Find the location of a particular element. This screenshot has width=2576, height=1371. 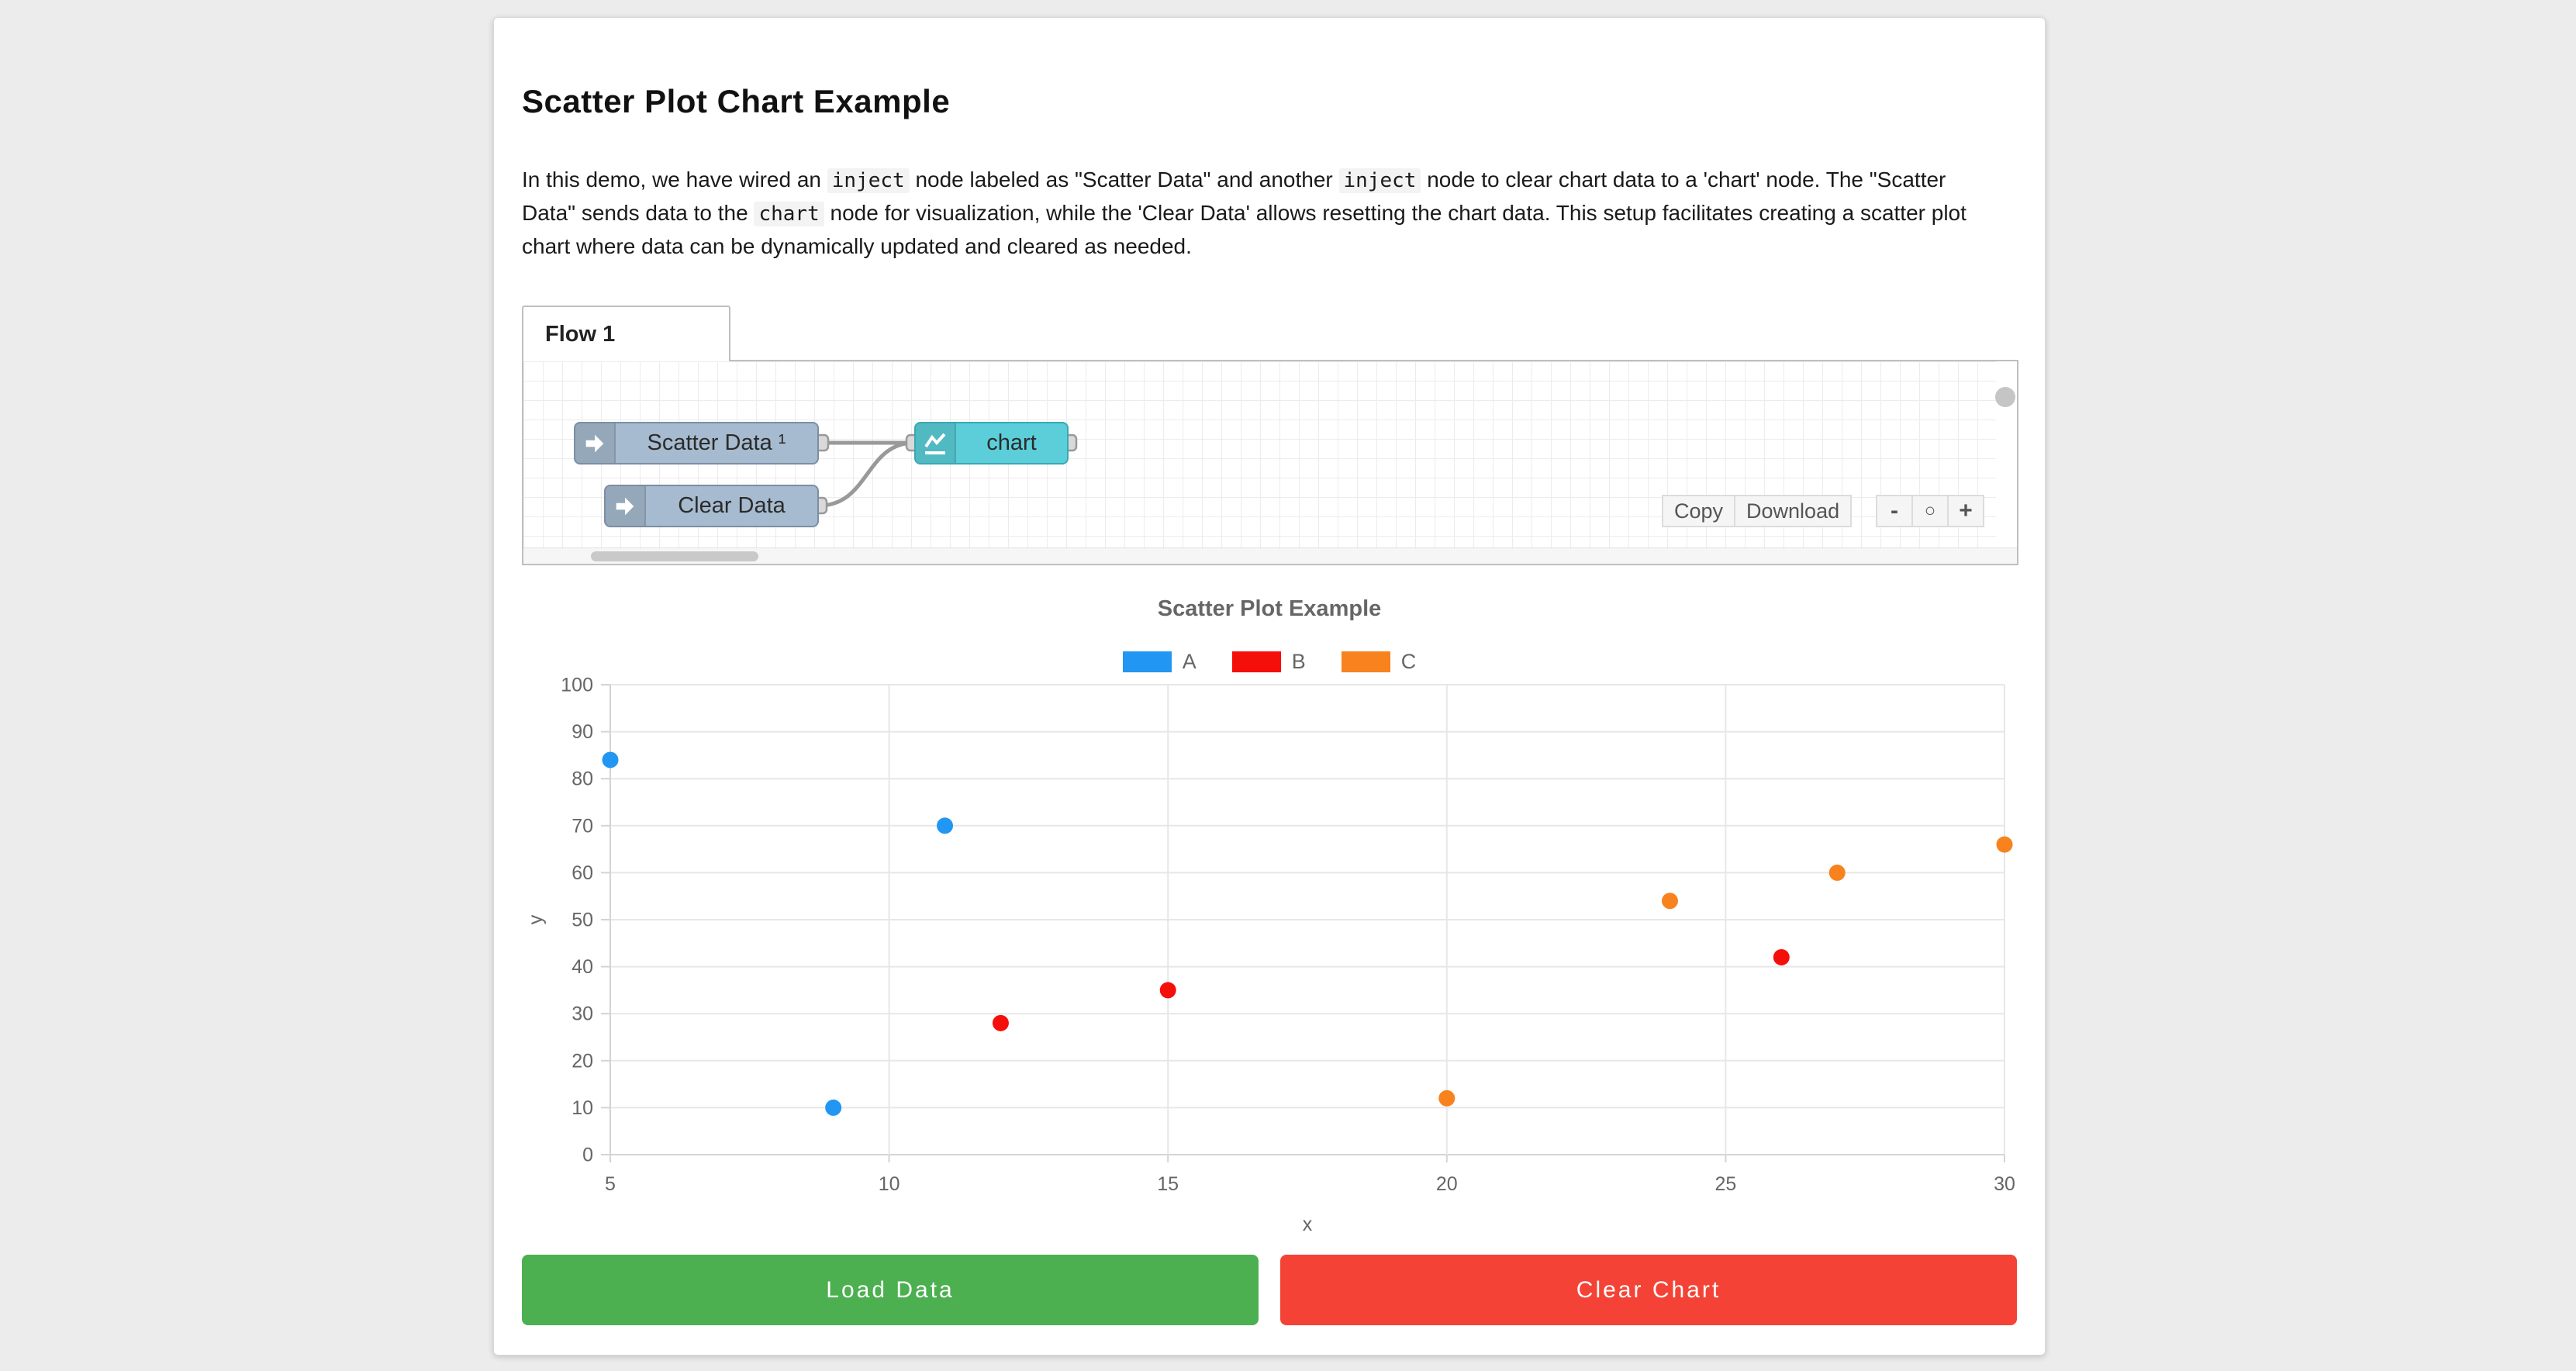

flow-tab-label: Flow 1 is located at coordinates (580, 334).